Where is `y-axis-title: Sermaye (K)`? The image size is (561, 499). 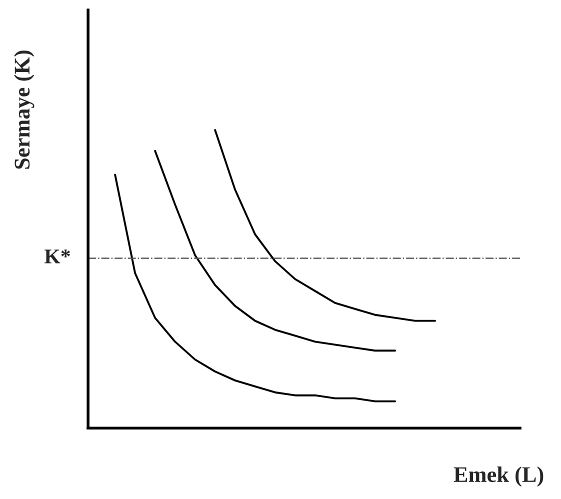 y-axis-title: Sermaye (K) is located at coordinates (24, 109).